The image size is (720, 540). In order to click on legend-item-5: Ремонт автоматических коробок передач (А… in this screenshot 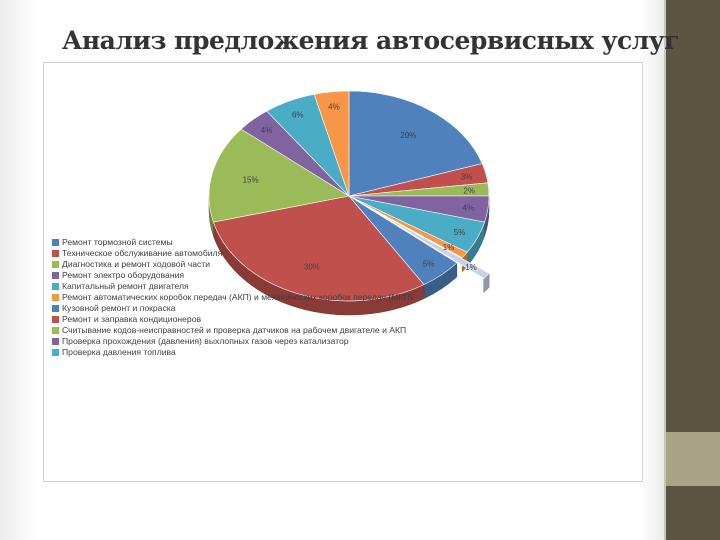, I will do `click(262, 297)`.